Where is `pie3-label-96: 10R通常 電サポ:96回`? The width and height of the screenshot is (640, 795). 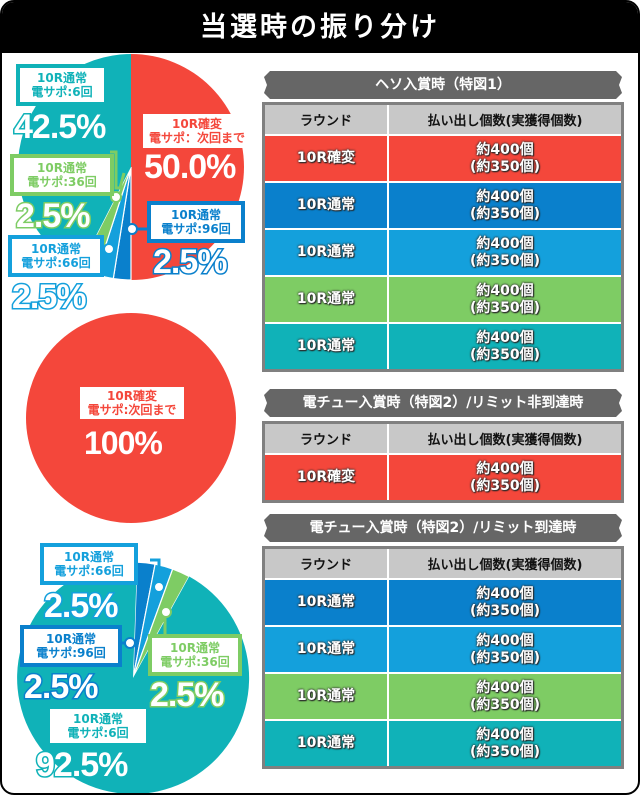 pie3-label-96: 10R通常 電サポ:96回 is located at coordinates (71, 646).